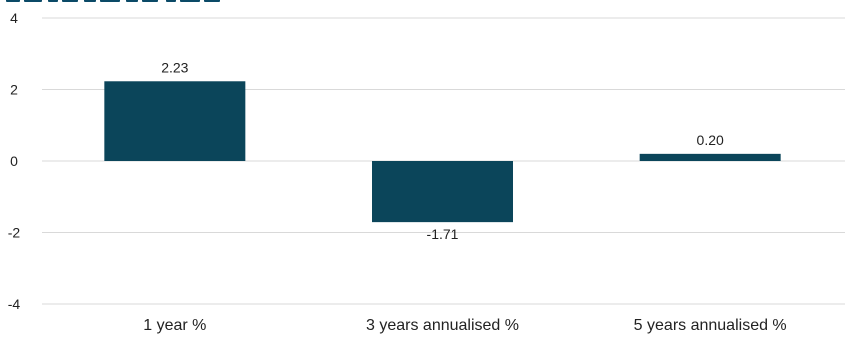 The width and height of the screenshot is (845, 339). I want to click on y-tick-label: 2, so click(14, 90).